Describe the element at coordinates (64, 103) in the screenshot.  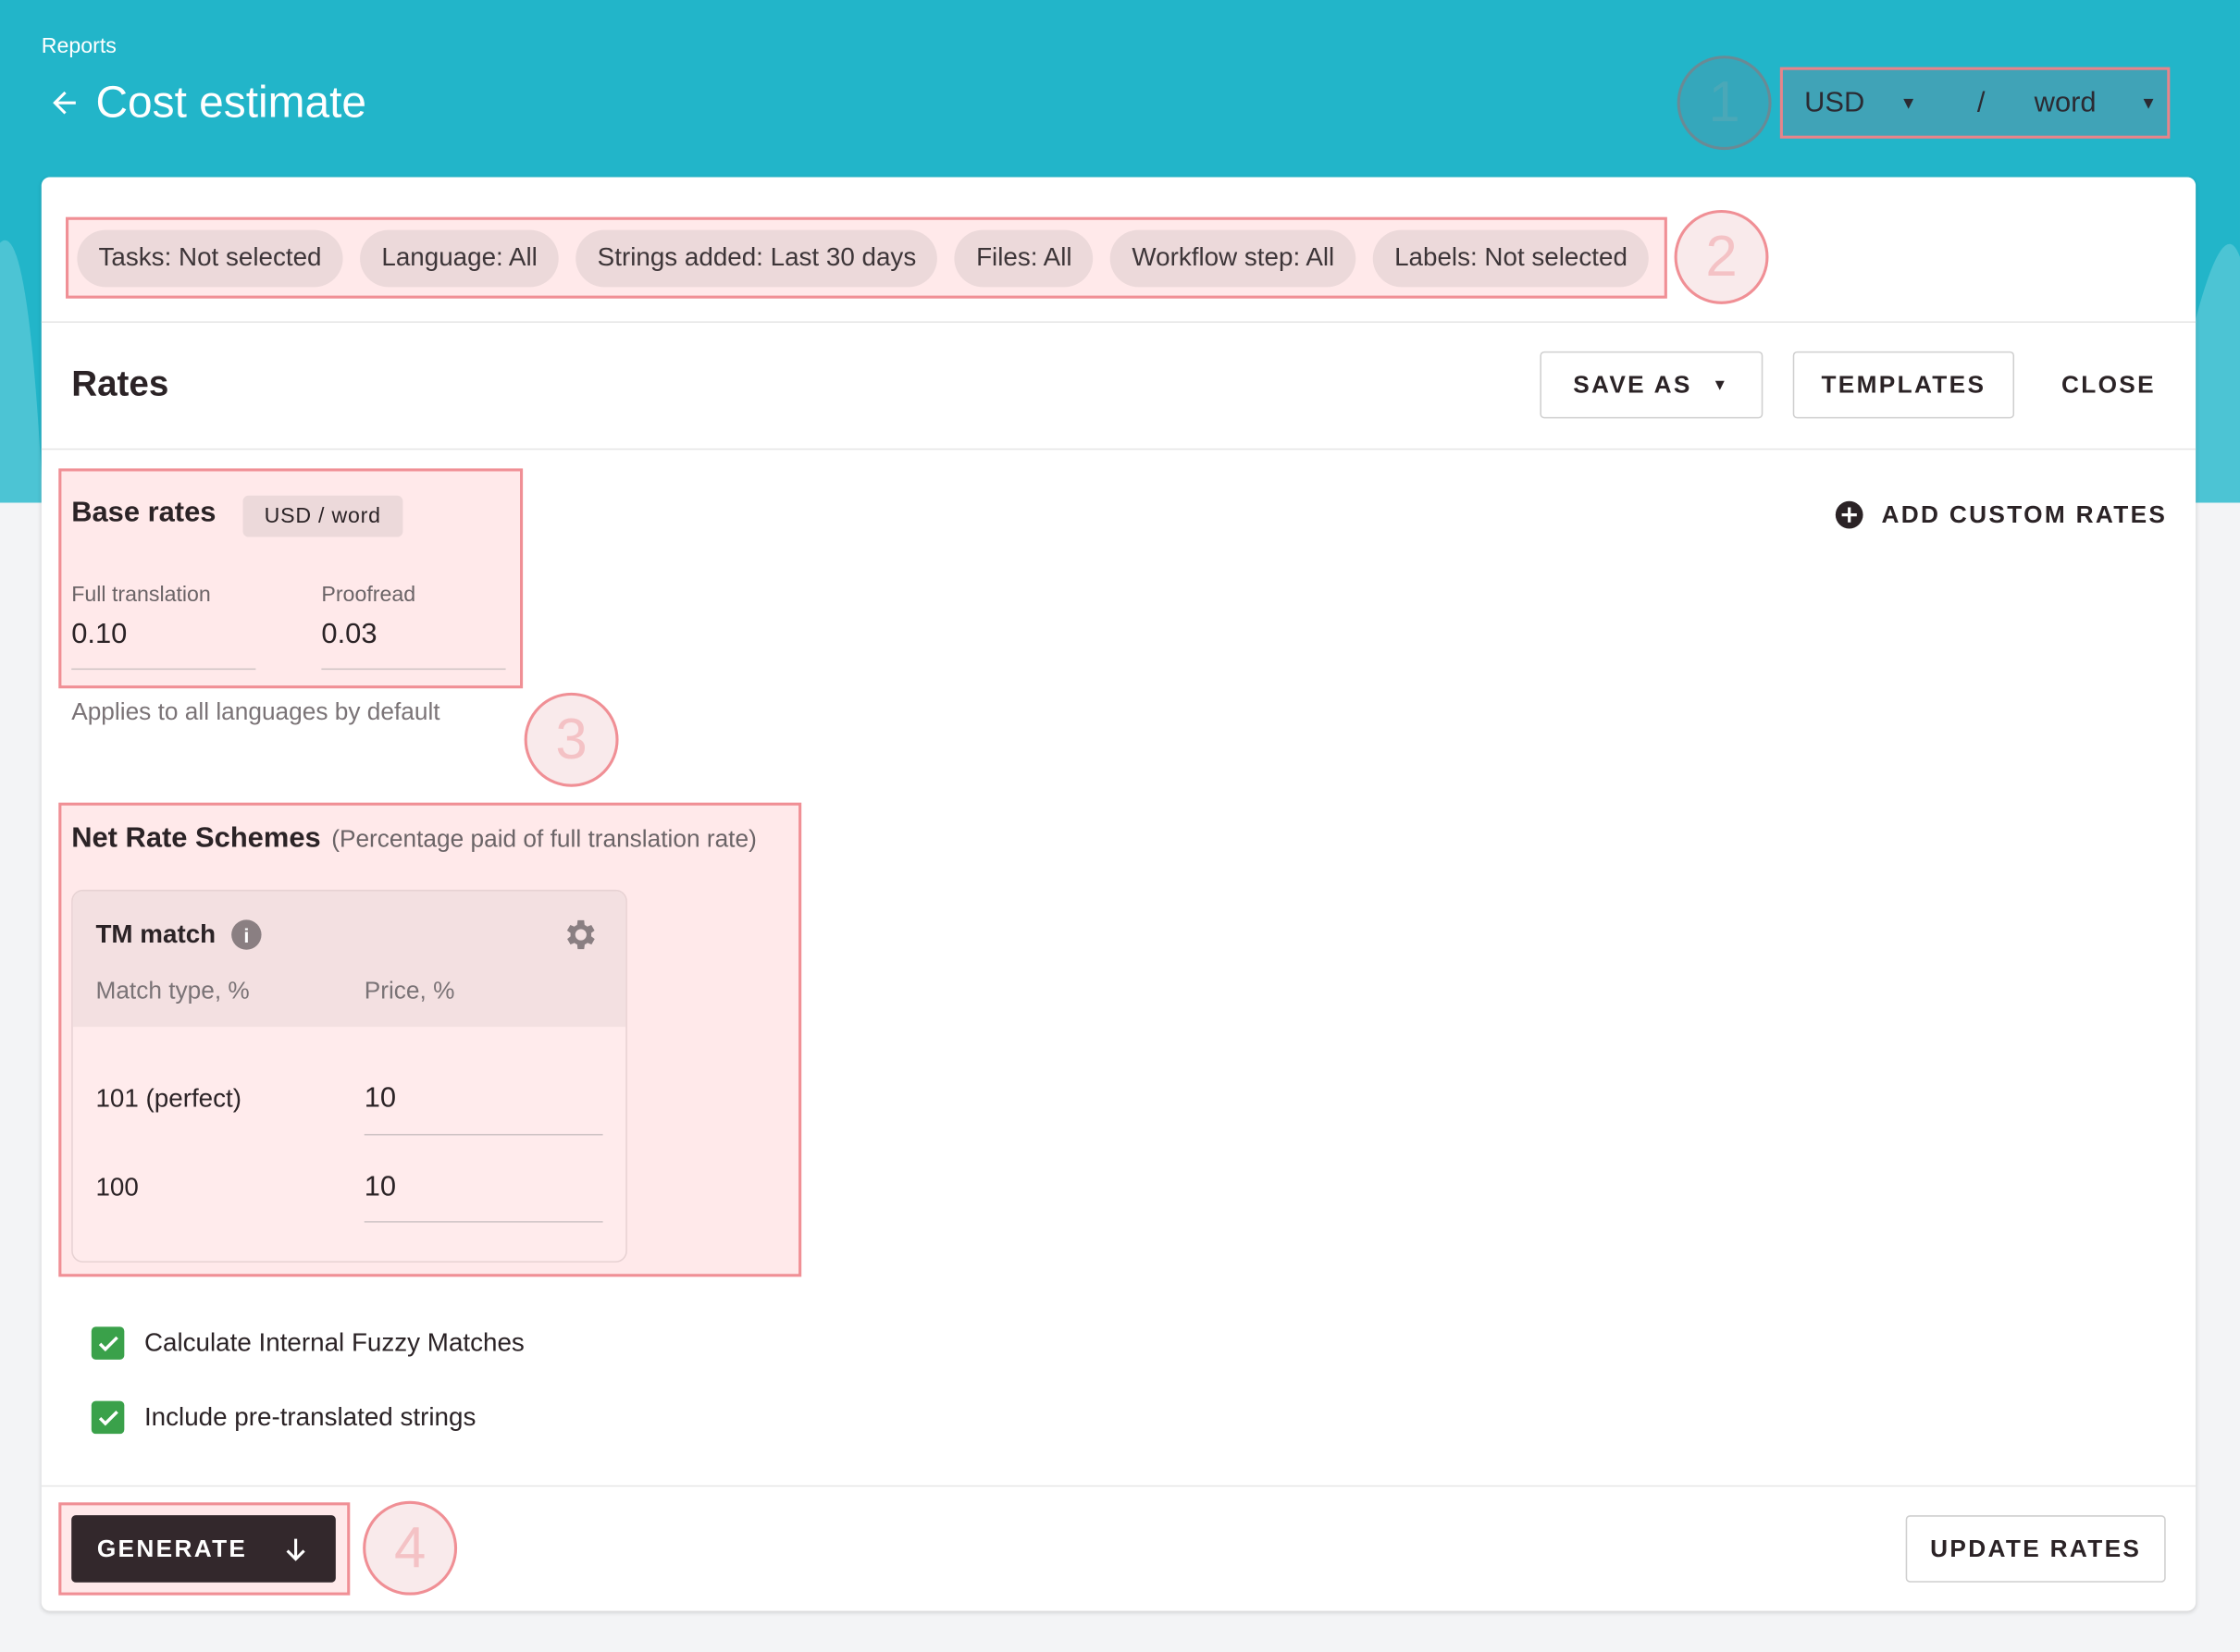
I see `back-arrow-icon` at that location.